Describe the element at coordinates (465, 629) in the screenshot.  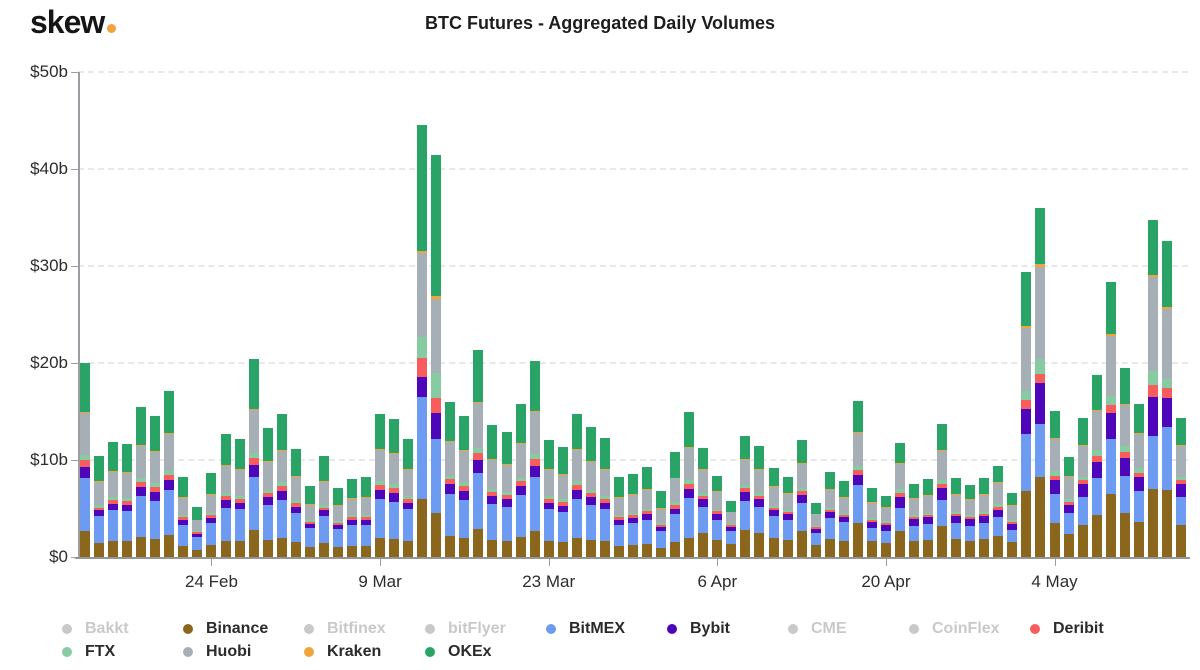
I see `legend-item-bitflyer: bitFlyer` at that location.